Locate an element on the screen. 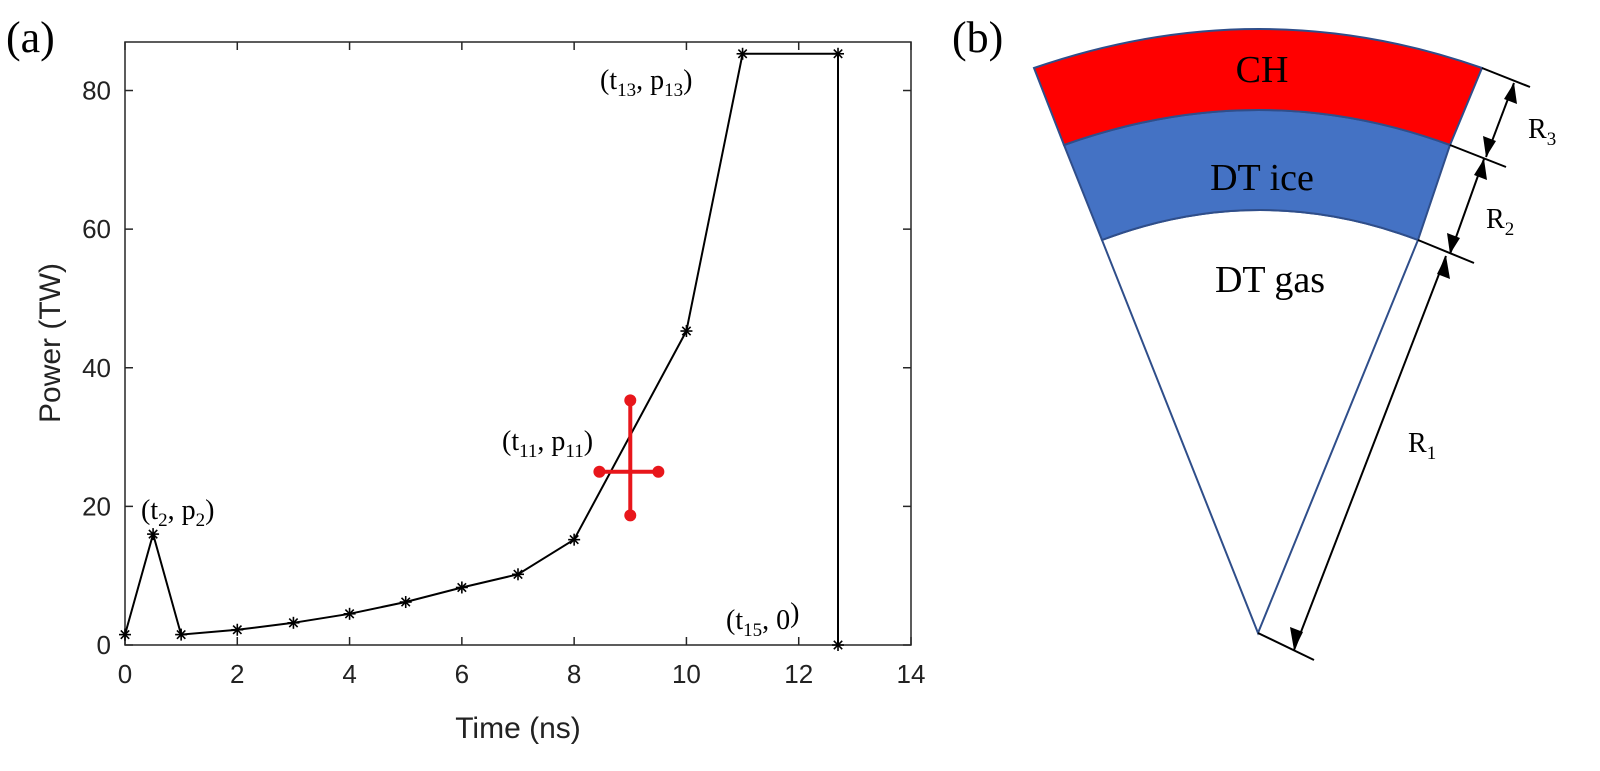 The height and width of the screenshot is (771, 1600). annotation-t15-0: (t15, 0) is located at coordinates (762, 619).